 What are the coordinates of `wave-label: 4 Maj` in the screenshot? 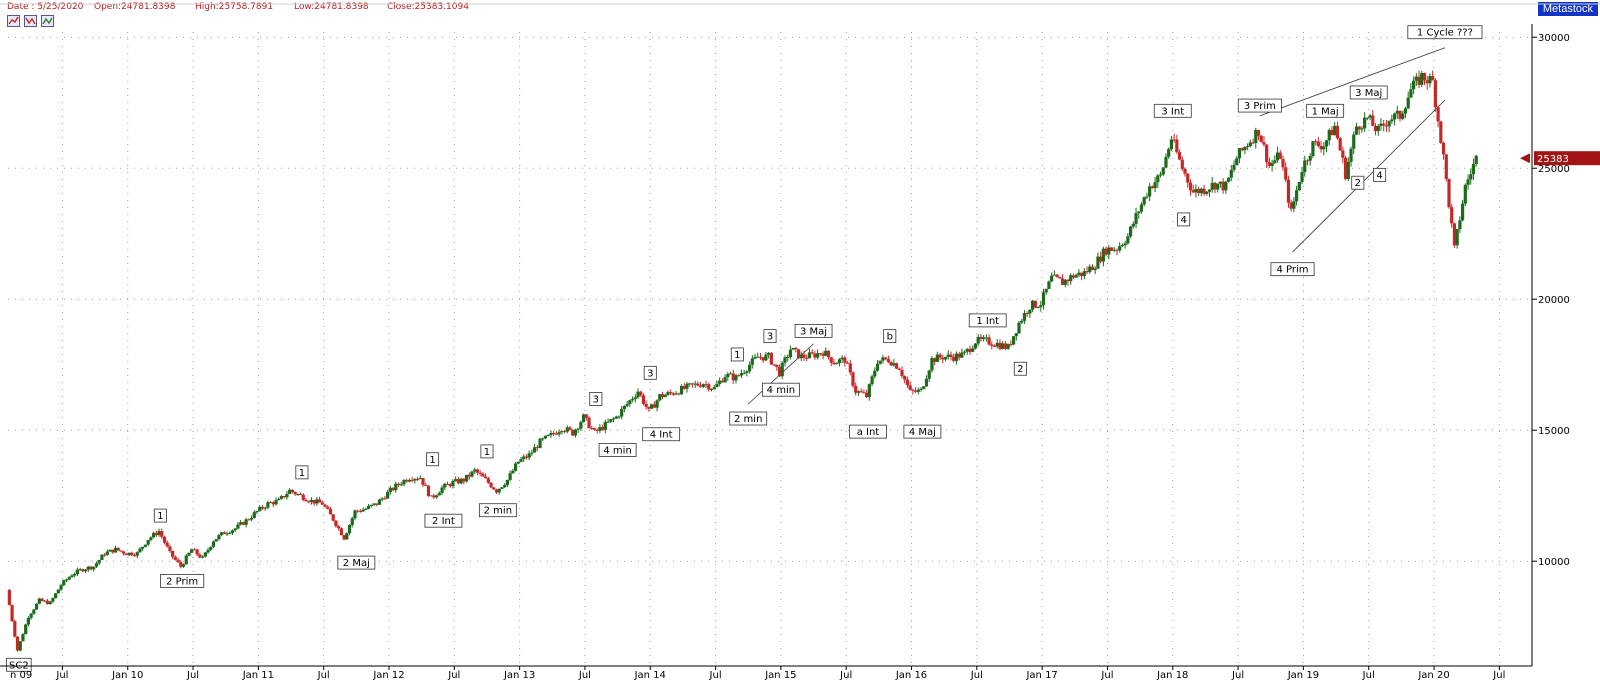 It's located at (922, 432).